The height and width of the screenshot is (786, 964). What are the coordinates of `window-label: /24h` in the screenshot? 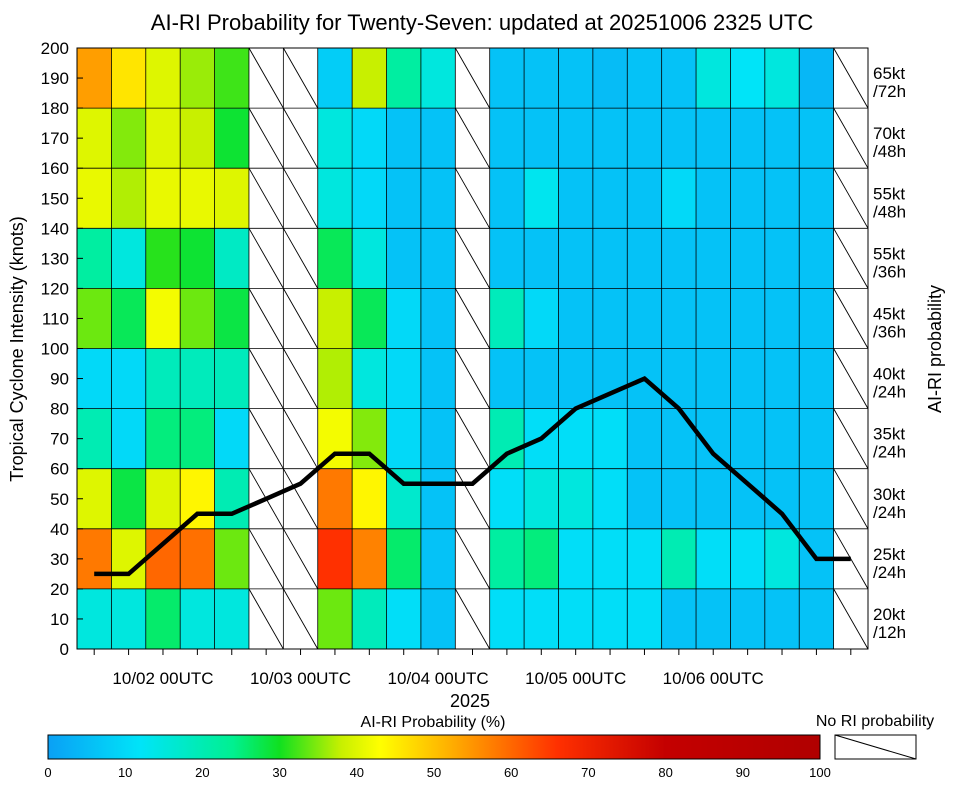 It's located at (889, 452).